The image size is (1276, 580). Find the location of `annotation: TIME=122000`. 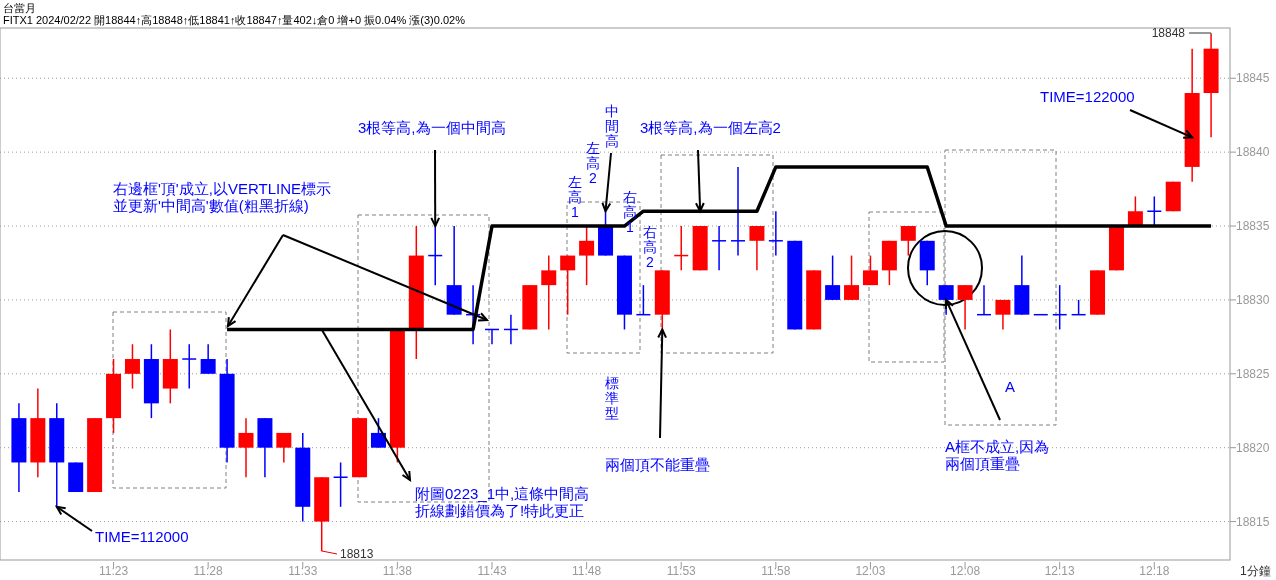

annotation: TIME=122000 is located at coordinates (1087, 96).